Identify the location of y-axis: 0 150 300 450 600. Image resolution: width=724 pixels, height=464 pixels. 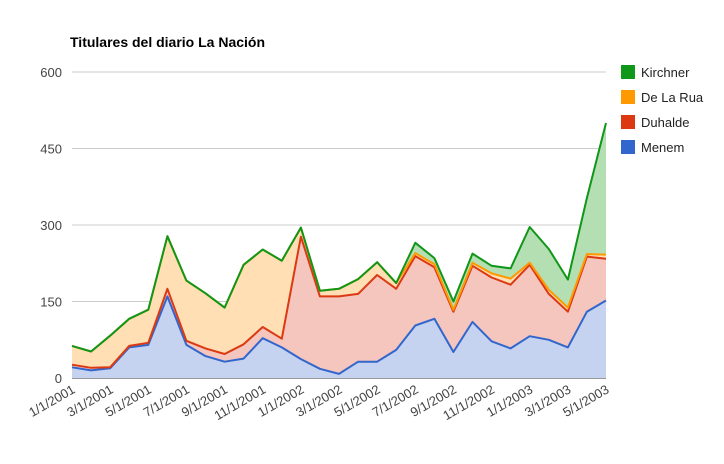
(51, 225).